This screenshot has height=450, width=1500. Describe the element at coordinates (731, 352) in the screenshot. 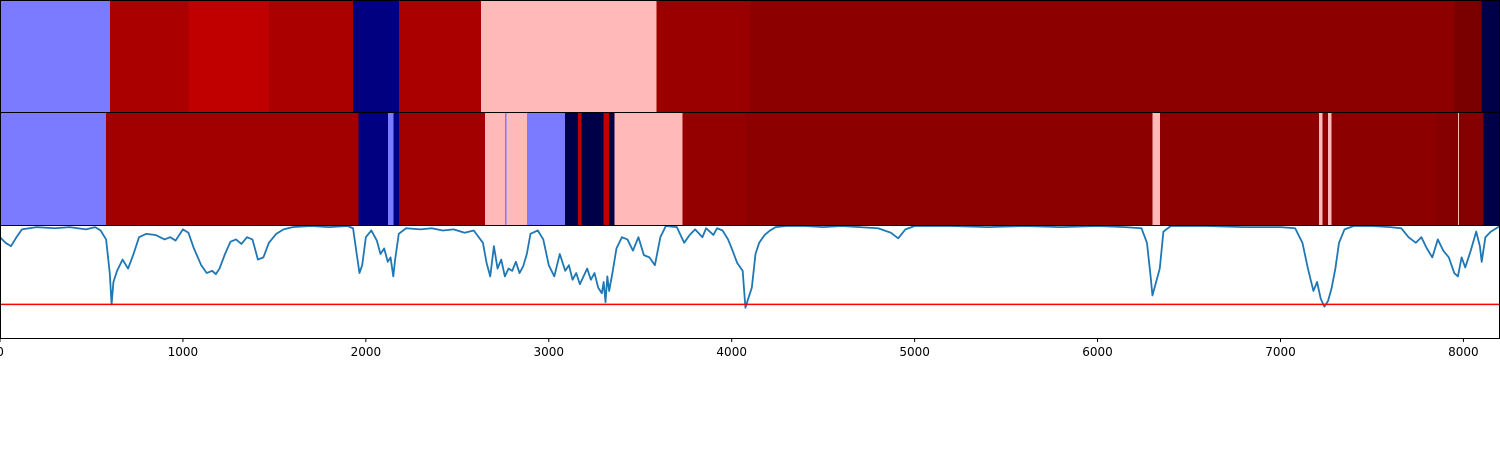

I see `x-tick-label-4000: 4000` at that location.